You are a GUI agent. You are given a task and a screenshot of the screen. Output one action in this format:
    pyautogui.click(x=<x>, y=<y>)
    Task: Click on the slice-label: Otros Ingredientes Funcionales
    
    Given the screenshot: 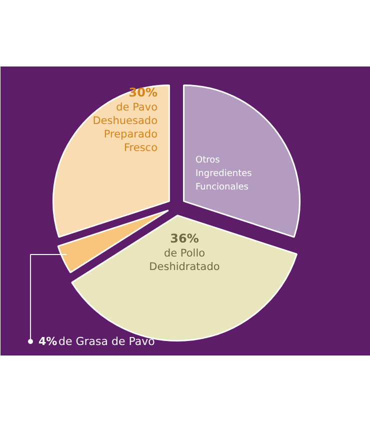 What is the action you would take?
    pyautogui.click(x=224, y=174)
    